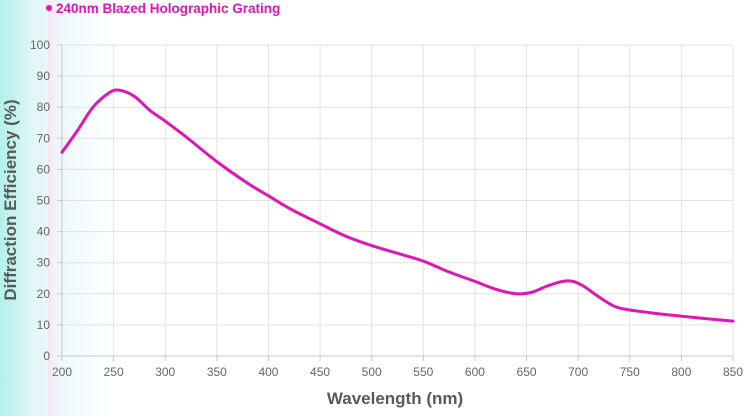 This screenshot has height=416, width=748. What do you see at coordinates (40, 45) in the screenshot?
I see `y-tick-label-100: 100` at bounding box center [40, 45].